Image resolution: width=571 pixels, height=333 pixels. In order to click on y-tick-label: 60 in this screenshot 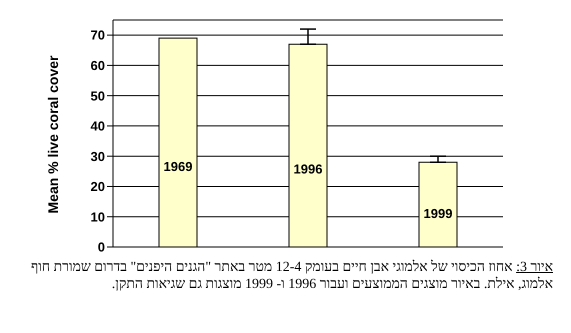, I will do `click(97, 66)`.